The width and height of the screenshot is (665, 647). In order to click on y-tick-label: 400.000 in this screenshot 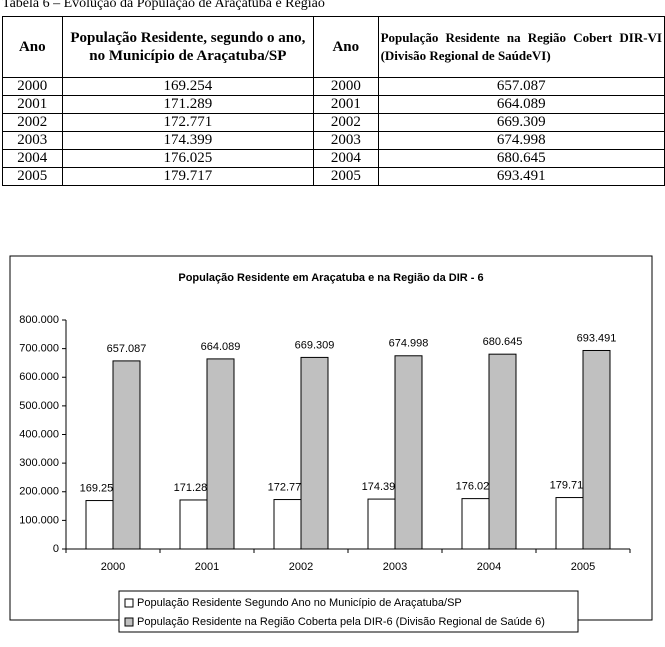, I will do `click(39, 434)`.